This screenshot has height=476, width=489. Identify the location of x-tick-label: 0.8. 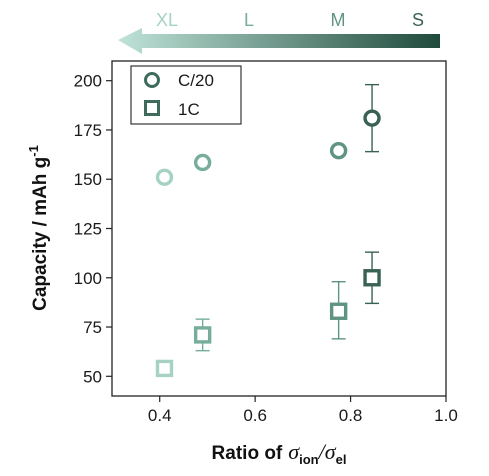
(351, 415).